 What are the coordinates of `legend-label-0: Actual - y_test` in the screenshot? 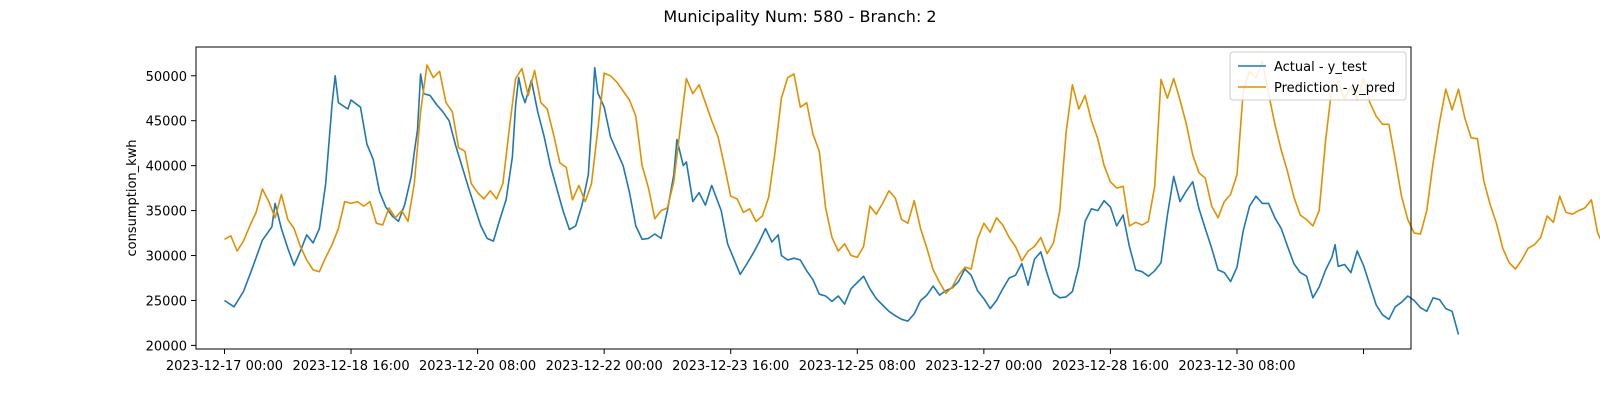 It's located at (1320, 67).